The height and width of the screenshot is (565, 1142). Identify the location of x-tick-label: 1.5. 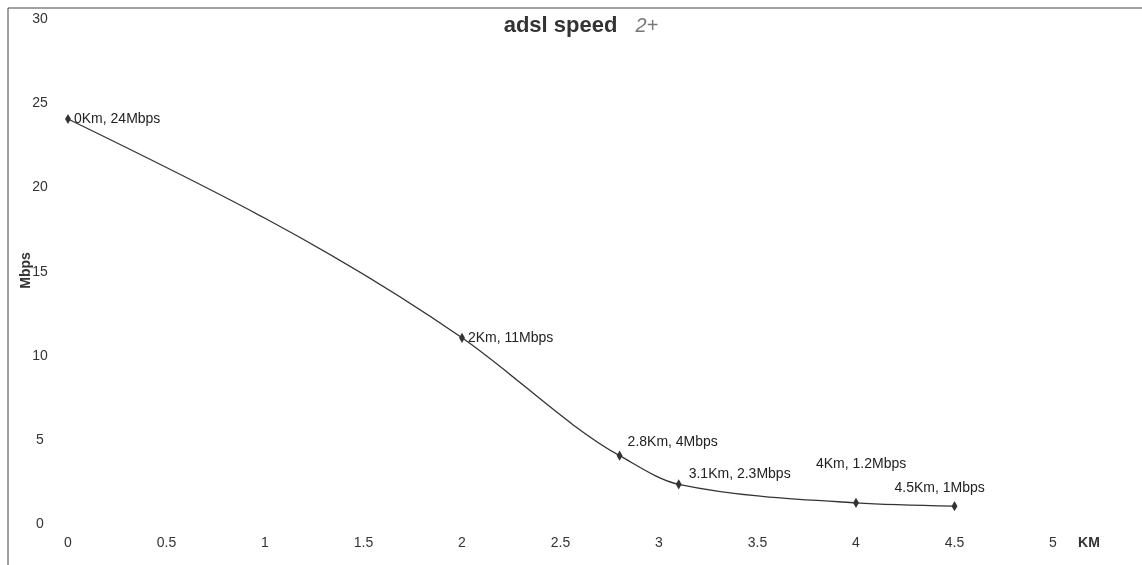
(363, 542).